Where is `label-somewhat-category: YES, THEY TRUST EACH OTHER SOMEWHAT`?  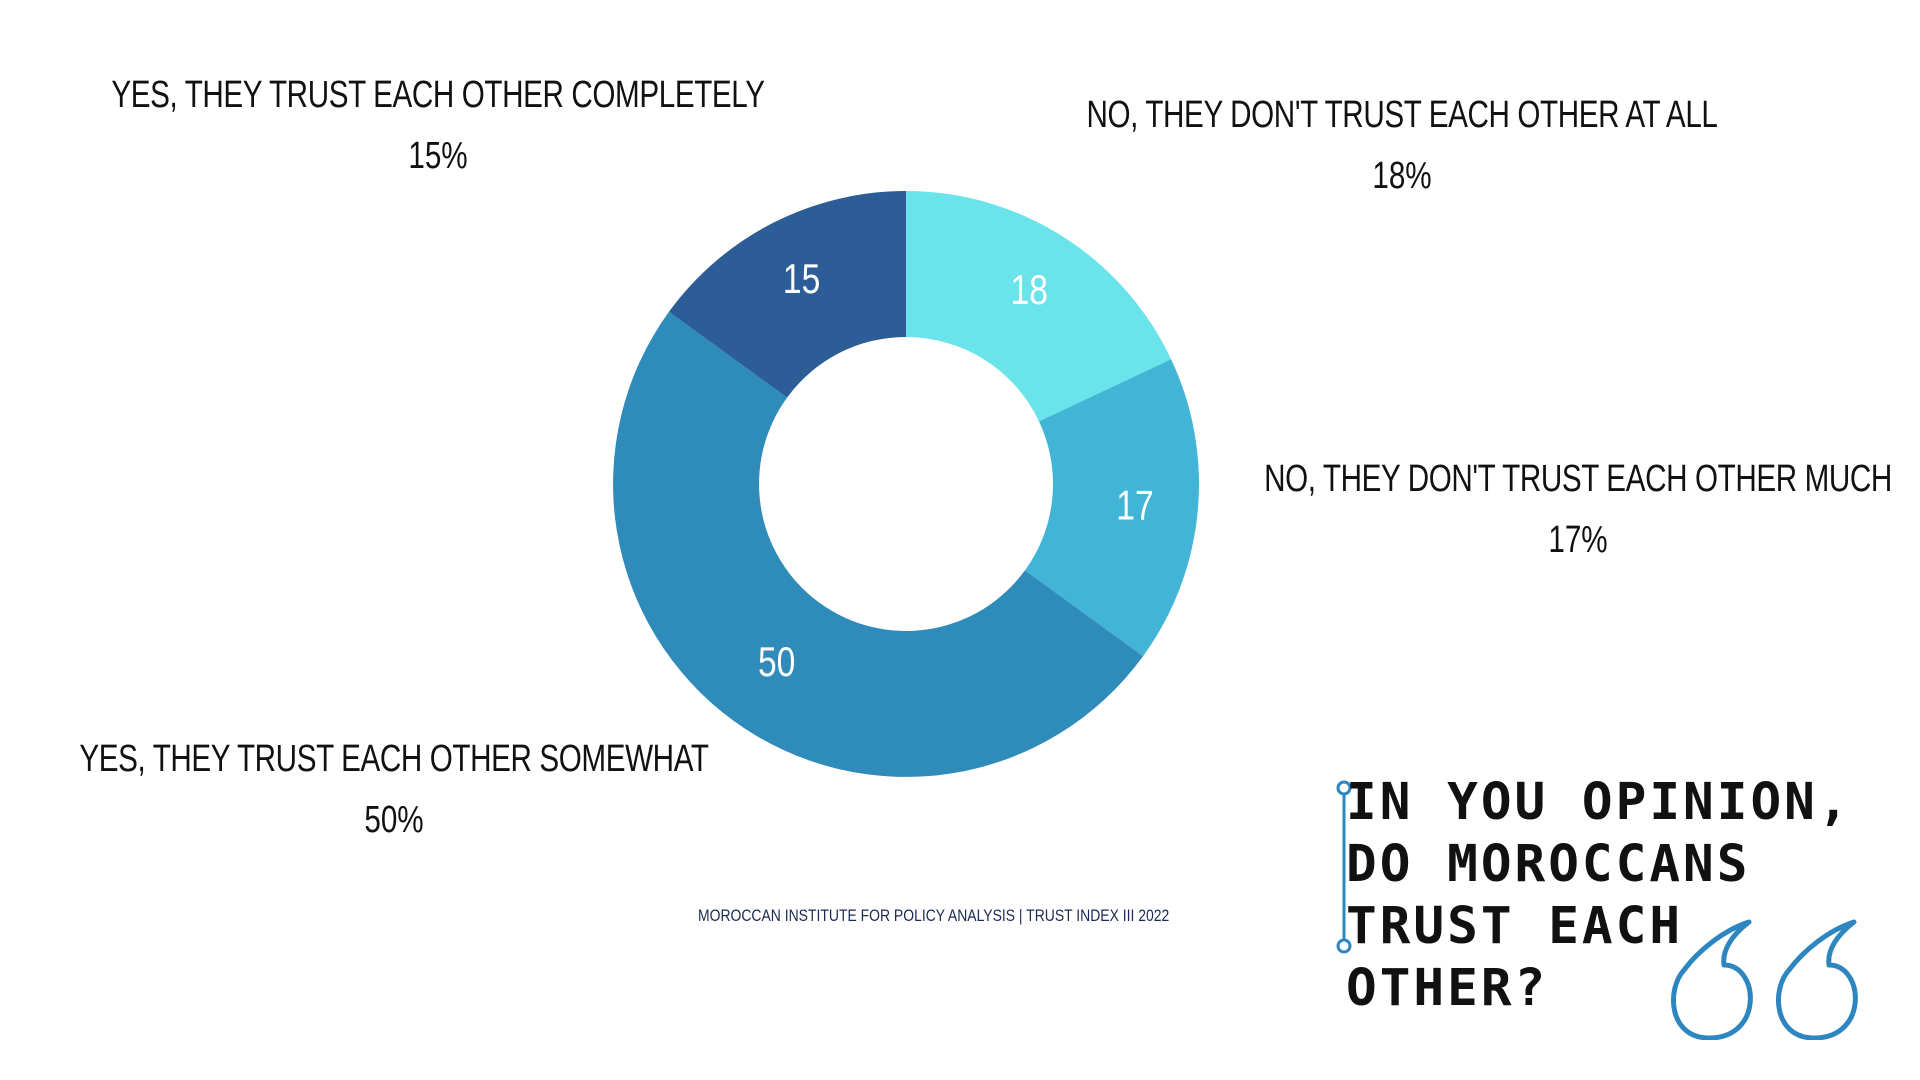 label-somewhat-category: YES, THEY TRUST EACH OTHER SOMEWHAT is located at coordinates (394, 759).